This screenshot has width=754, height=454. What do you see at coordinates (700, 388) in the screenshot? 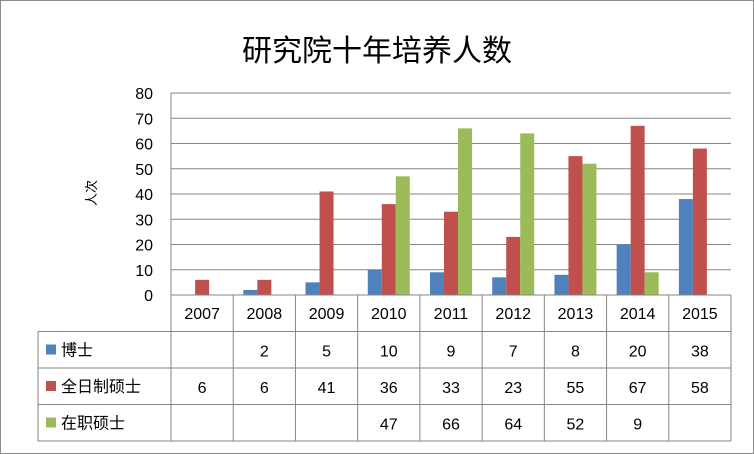
I see `data-label: 58` at bounding box center [700, 388].